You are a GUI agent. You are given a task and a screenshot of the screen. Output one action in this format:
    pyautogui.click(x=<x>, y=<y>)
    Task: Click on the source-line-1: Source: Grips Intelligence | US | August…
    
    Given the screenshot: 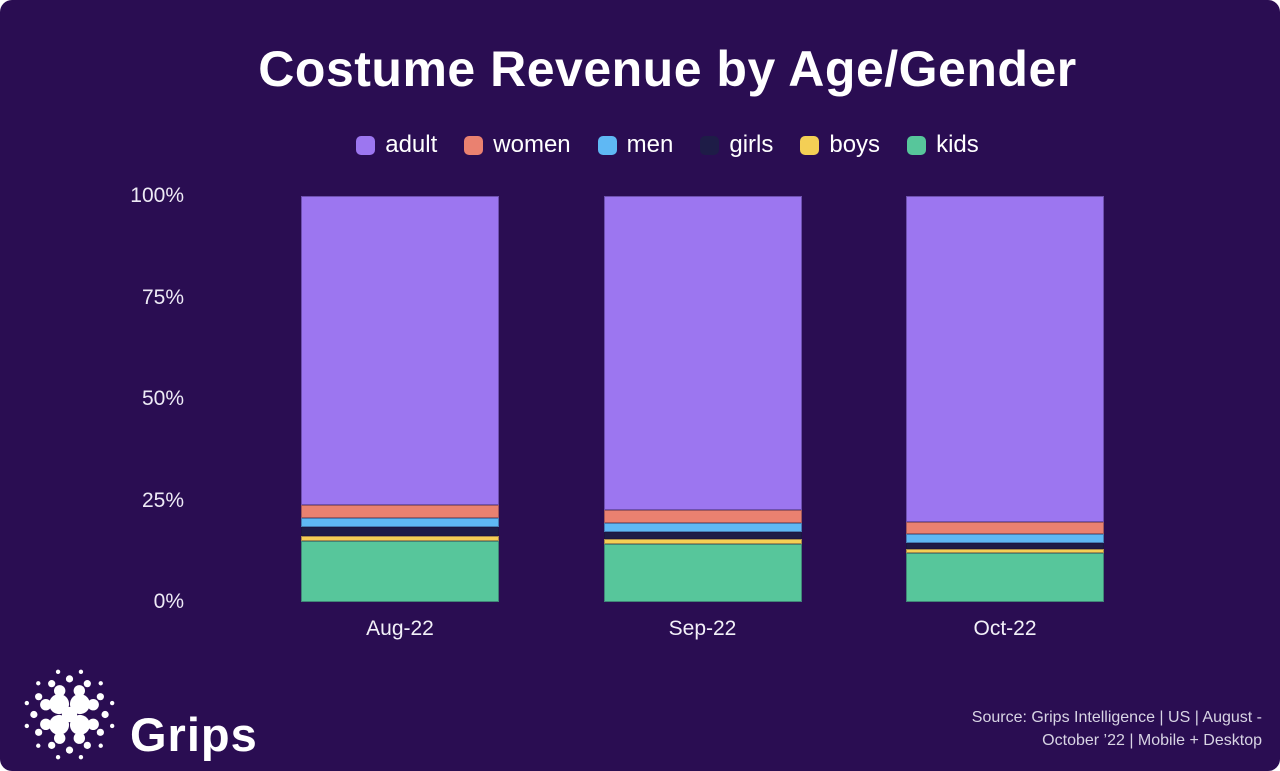 What is the action you would take?
    pyautogui.click(x=1116, y=717)
    